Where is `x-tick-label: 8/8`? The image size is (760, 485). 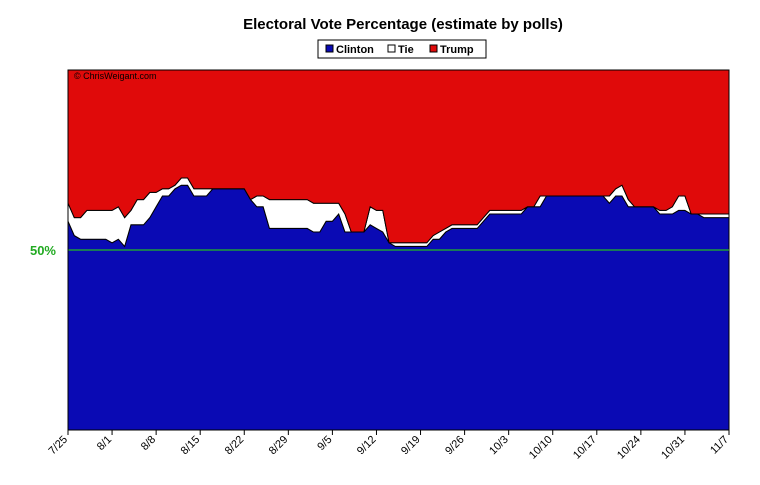 x-tick-label: 8/8 is located at coordinates (148, 443).